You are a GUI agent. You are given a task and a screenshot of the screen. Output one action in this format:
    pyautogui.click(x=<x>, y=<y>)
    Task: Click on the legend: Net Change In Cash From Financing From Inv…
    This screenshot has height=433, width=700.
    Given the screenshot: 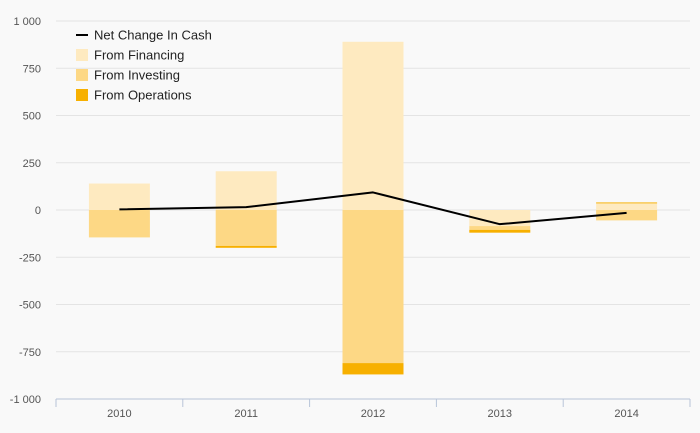 What is the action you would take?
    pyautogui.click(x=144, y=65)
    